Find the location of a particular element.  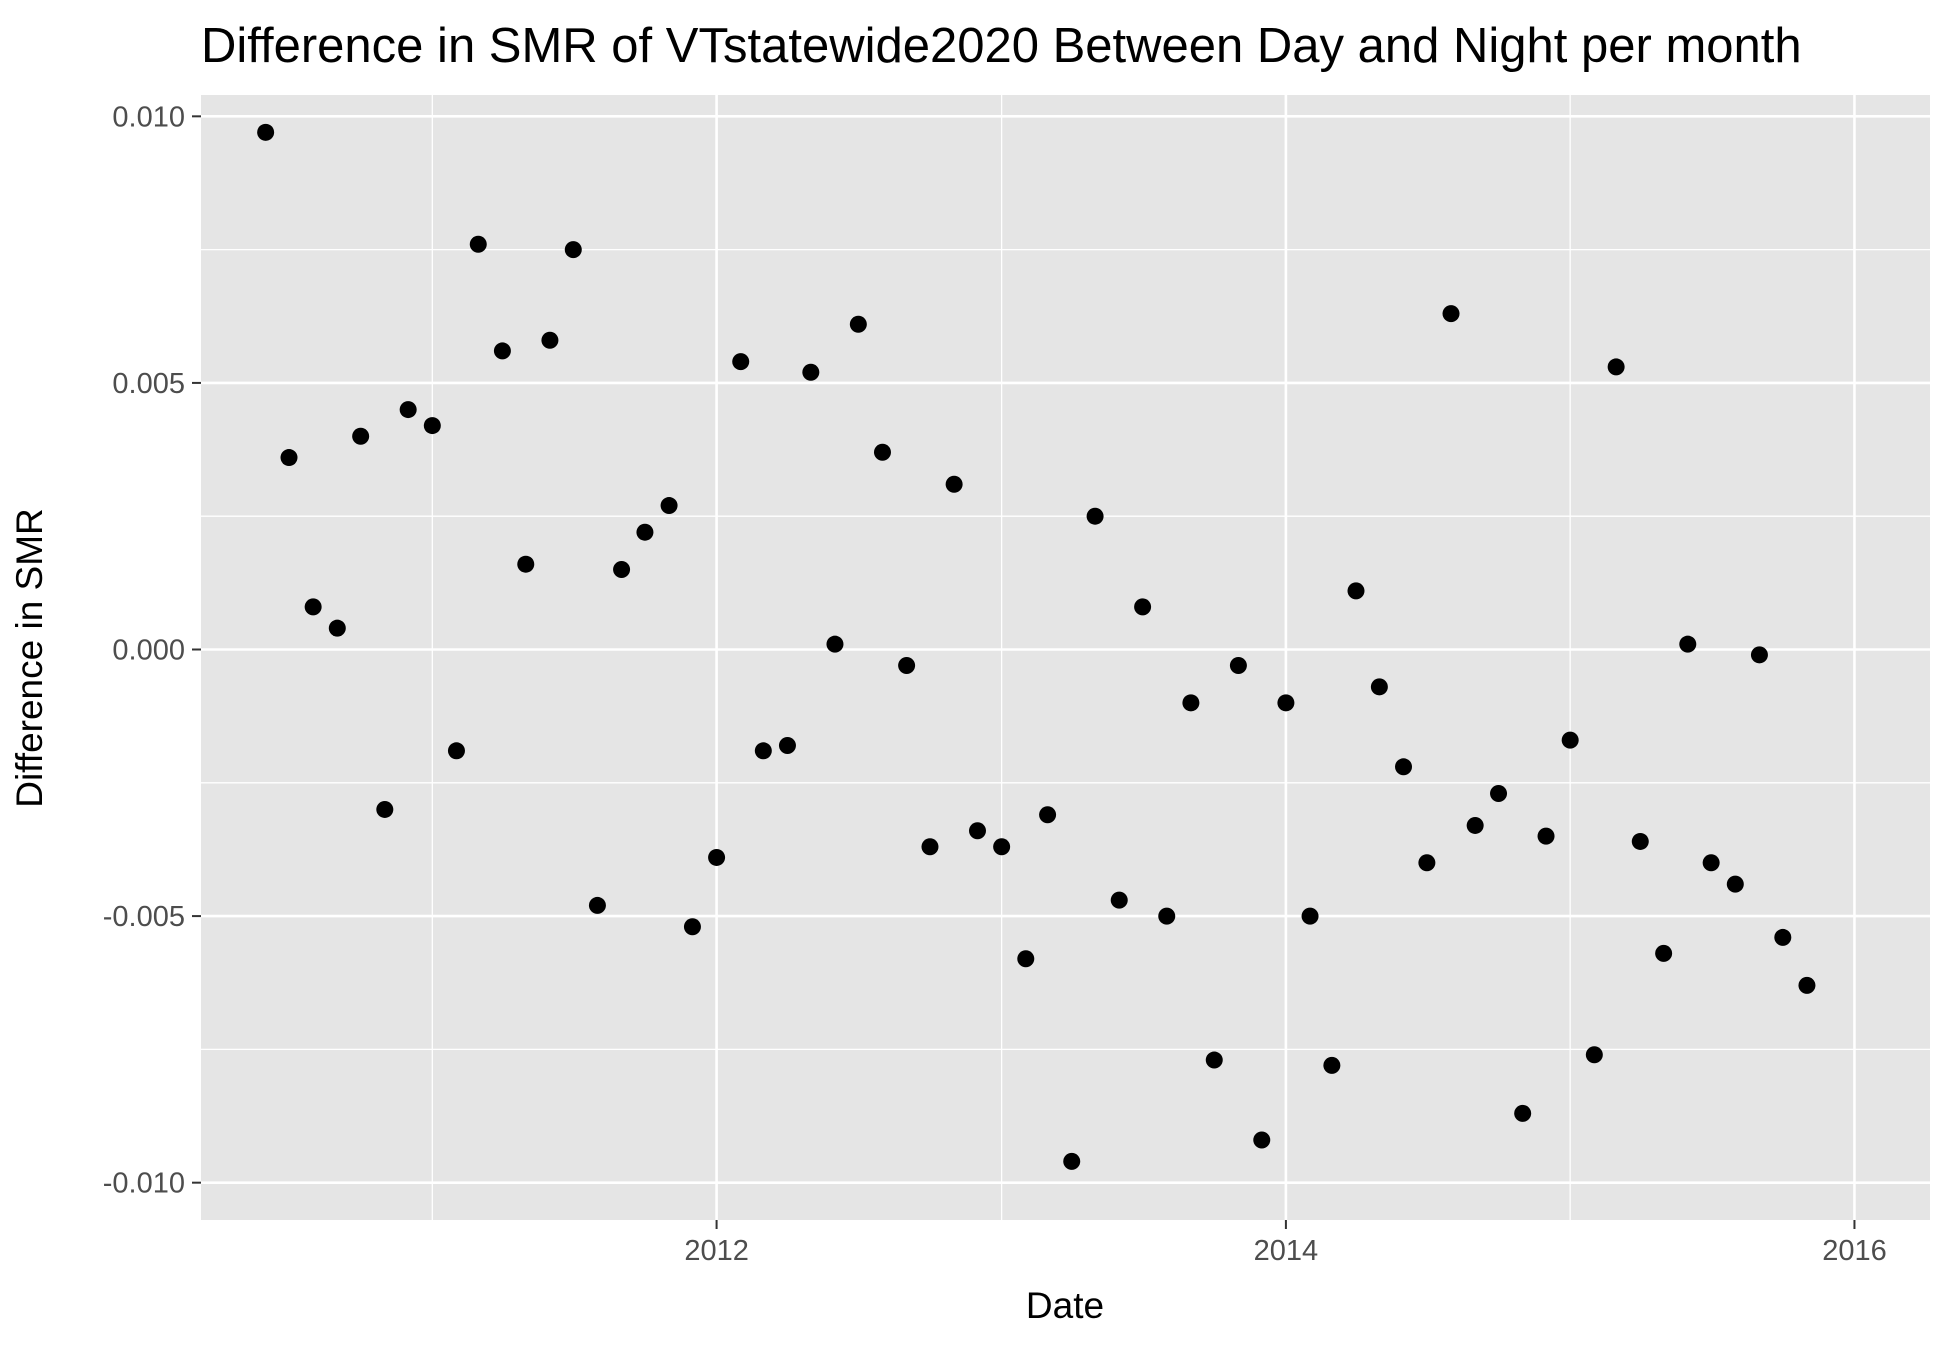

y-tick-label: -0.005 is located at coordinates (144, 917).